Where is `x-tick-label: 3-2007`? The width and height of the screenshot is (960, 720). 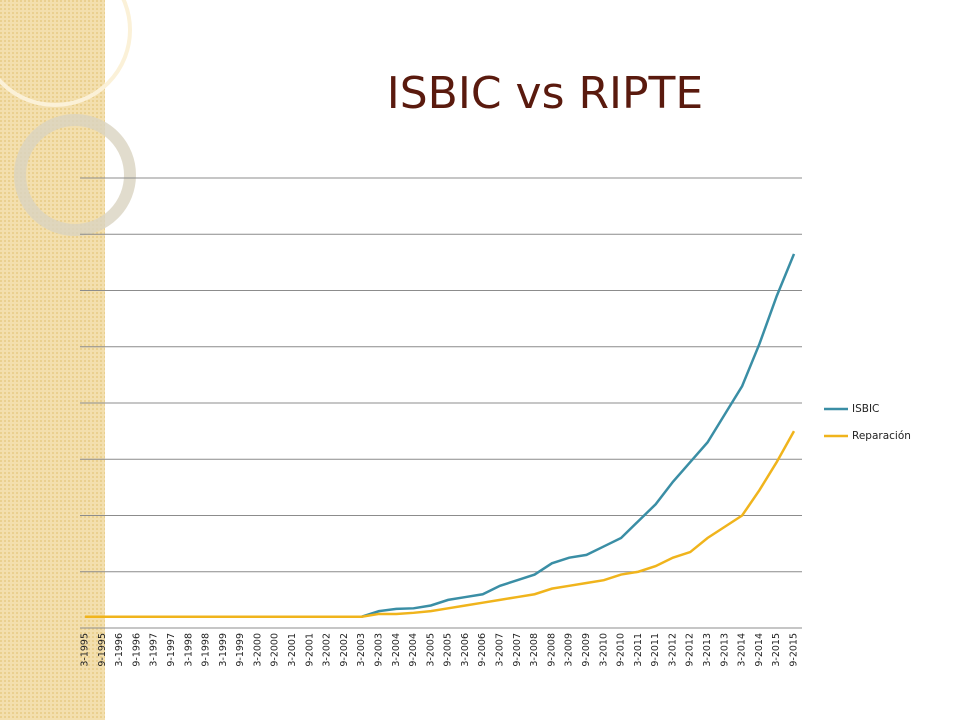 x-tick-label: 3-2007 is located at coordinates (500, 650).